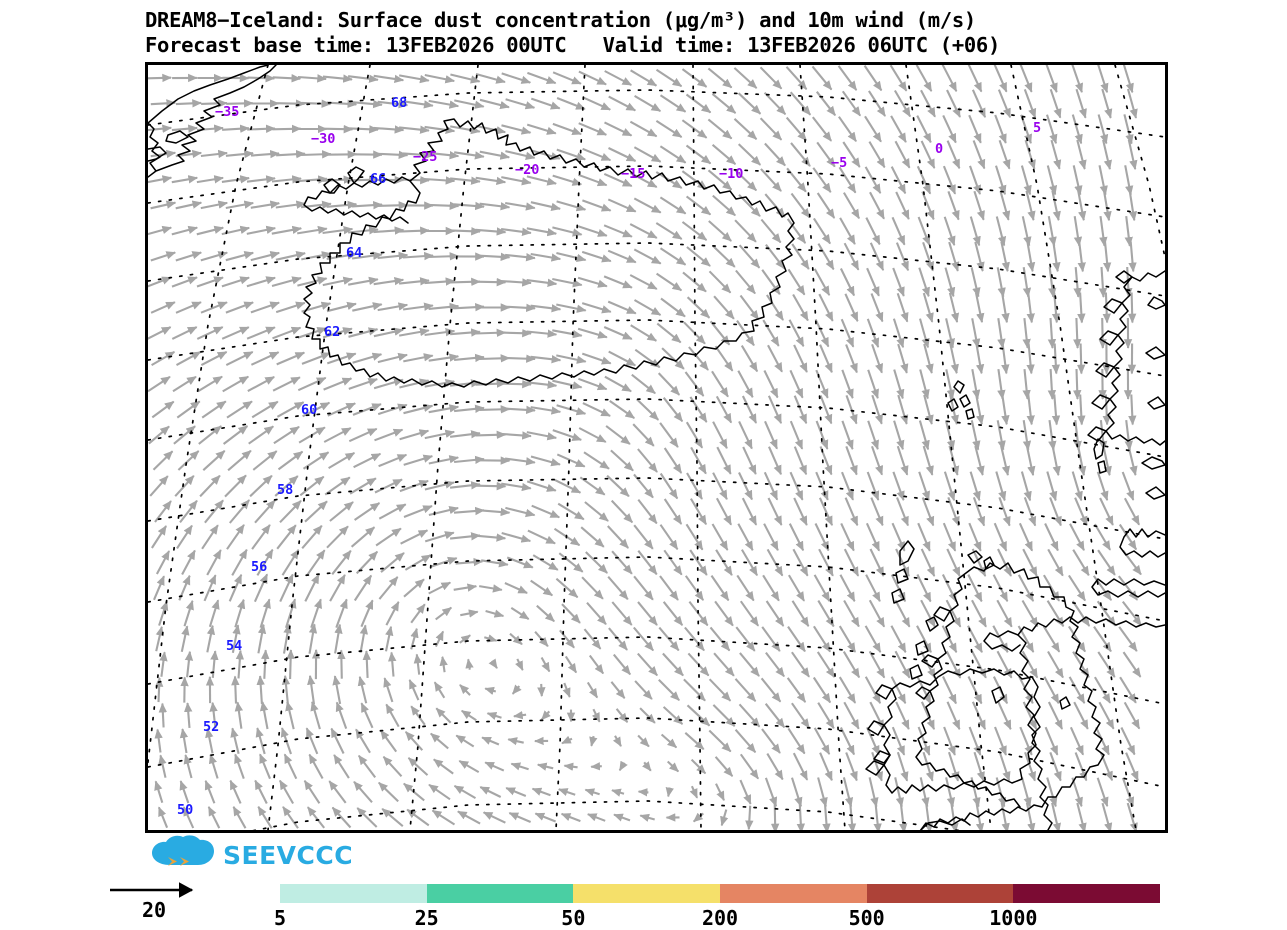 The image size is (1287, 930). I want to click on latitude-label-9: 50, so click(185, 810).